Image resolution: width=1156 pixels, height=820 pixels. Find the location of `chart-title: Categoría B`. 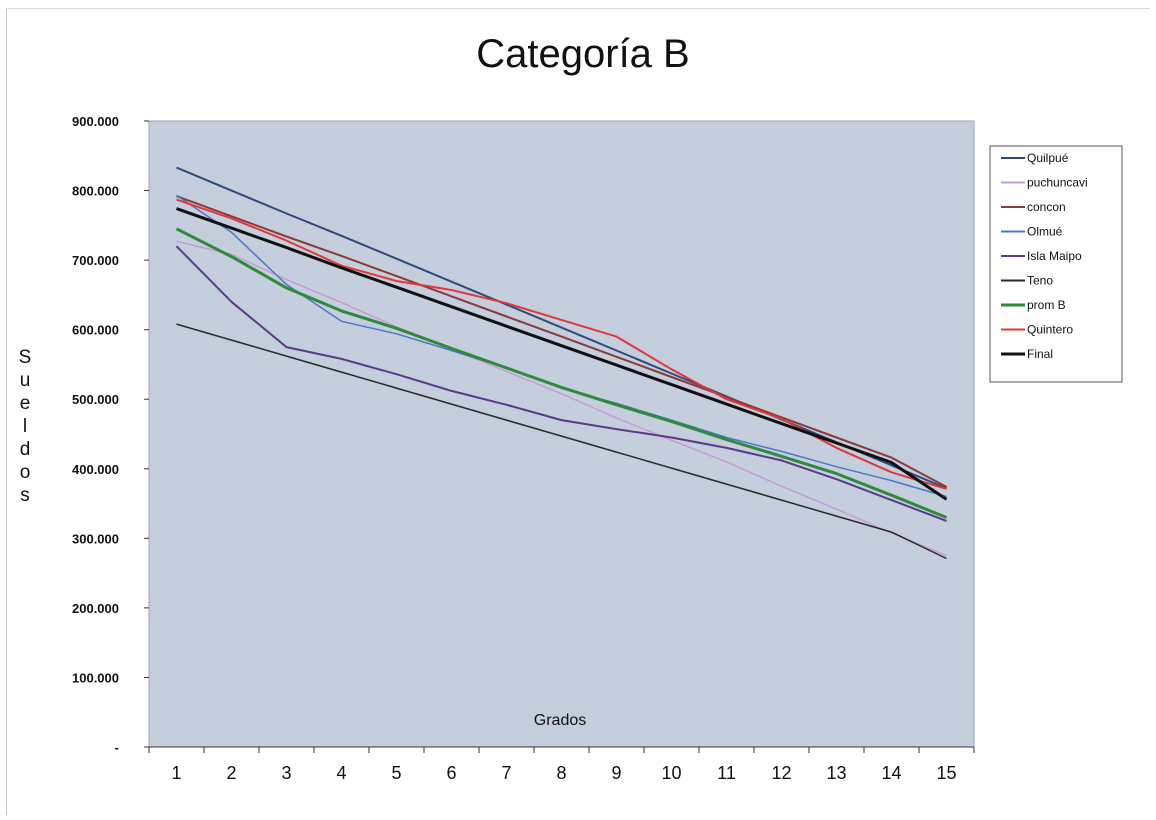

chart-title: Categoría B is located at coordinates (582, 54).